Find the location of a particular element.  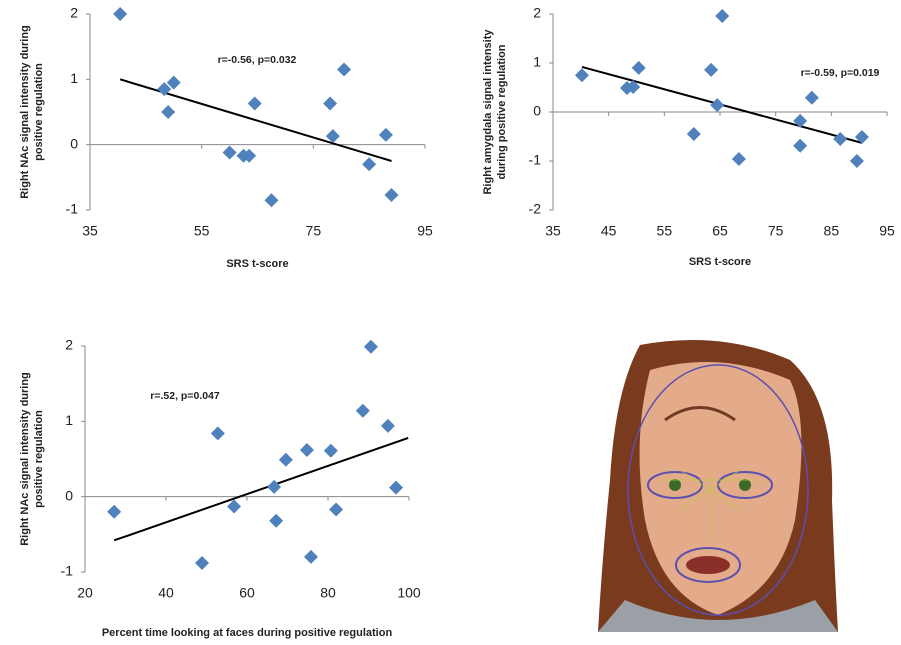

annotation: r=-0.59, p=0.019 is located at coordinates (840, 73).